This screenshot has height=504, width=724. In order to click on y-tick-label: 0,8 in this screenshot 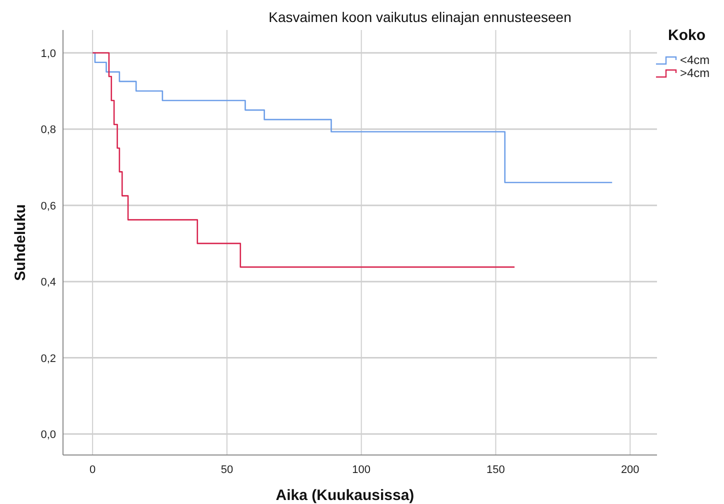, I will do `click(48, 130)`.